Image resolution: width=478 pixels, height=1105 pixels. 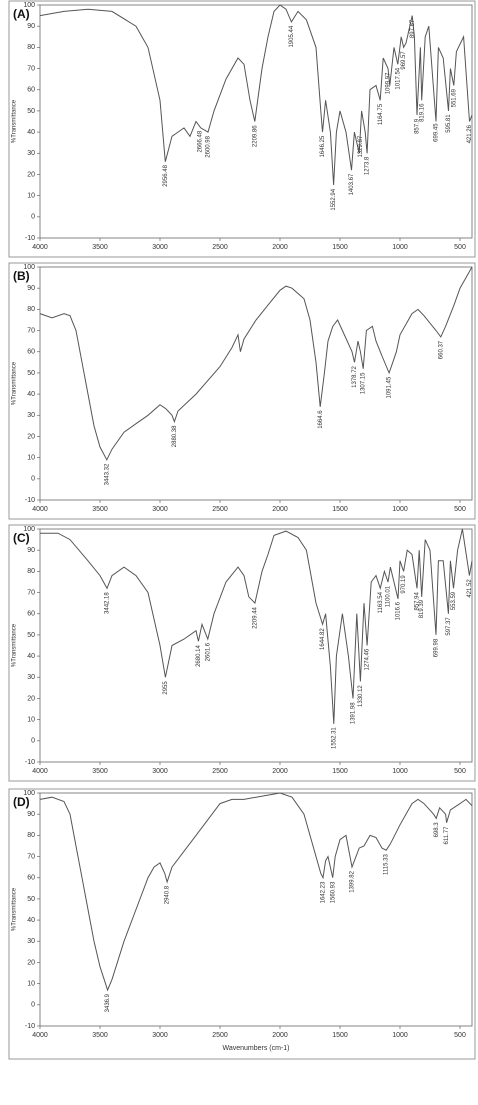 I want to click on peak-label: 1560.93, so click(x=333, y=892).